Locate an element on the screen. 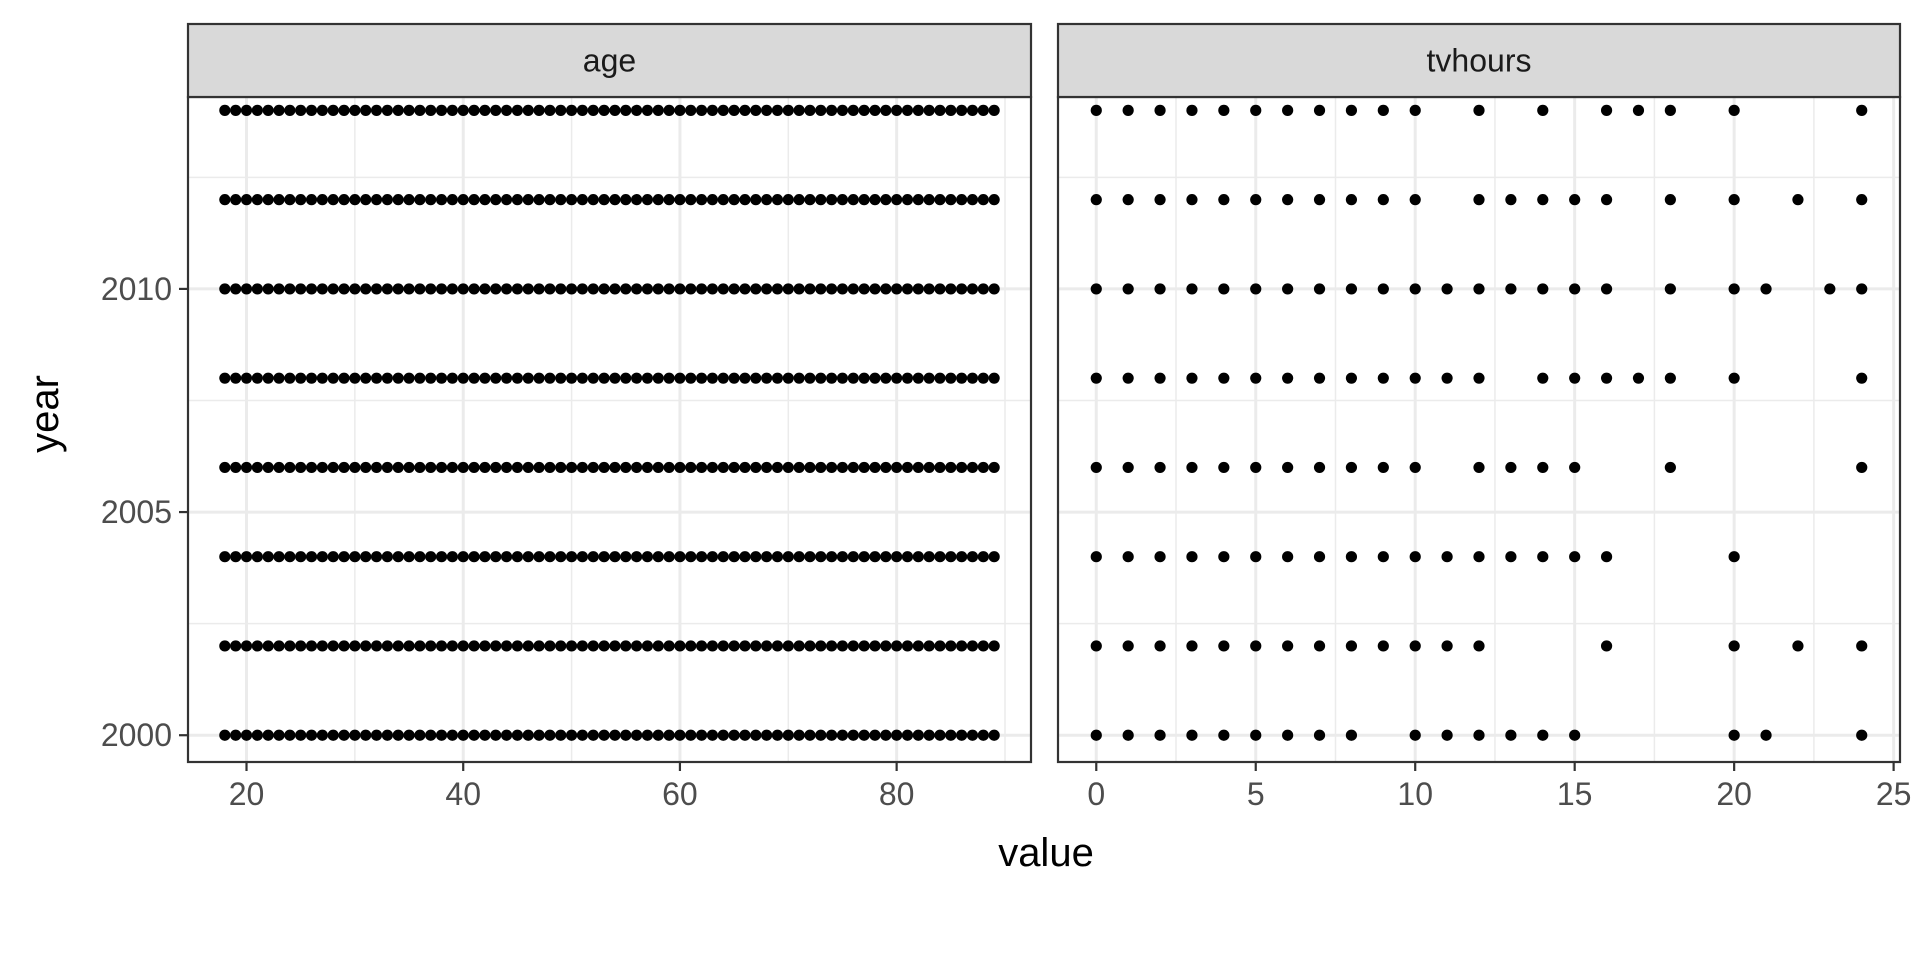 The width and height of the screenshot is (1920, 960). facet-strip is located at coordinates (1479, 60).